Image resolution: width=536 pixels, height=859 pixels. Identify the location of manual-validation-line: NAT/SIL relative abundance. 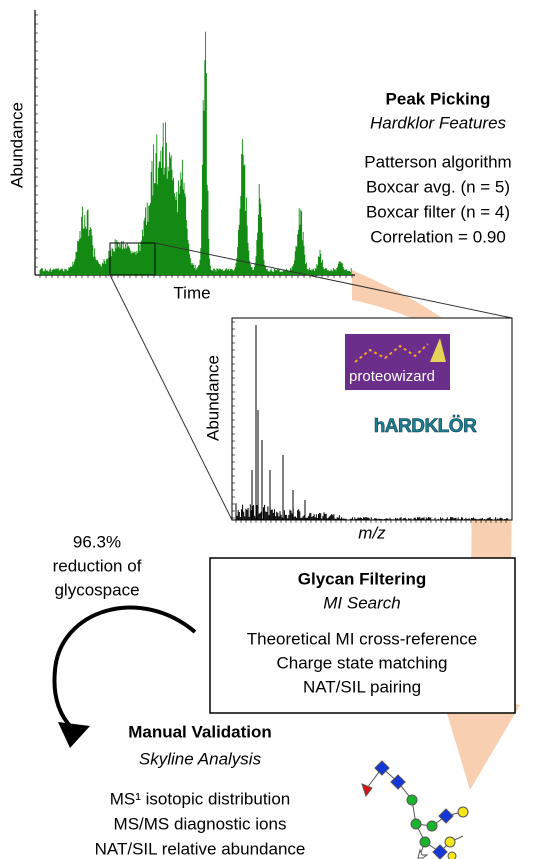
(200, 848).